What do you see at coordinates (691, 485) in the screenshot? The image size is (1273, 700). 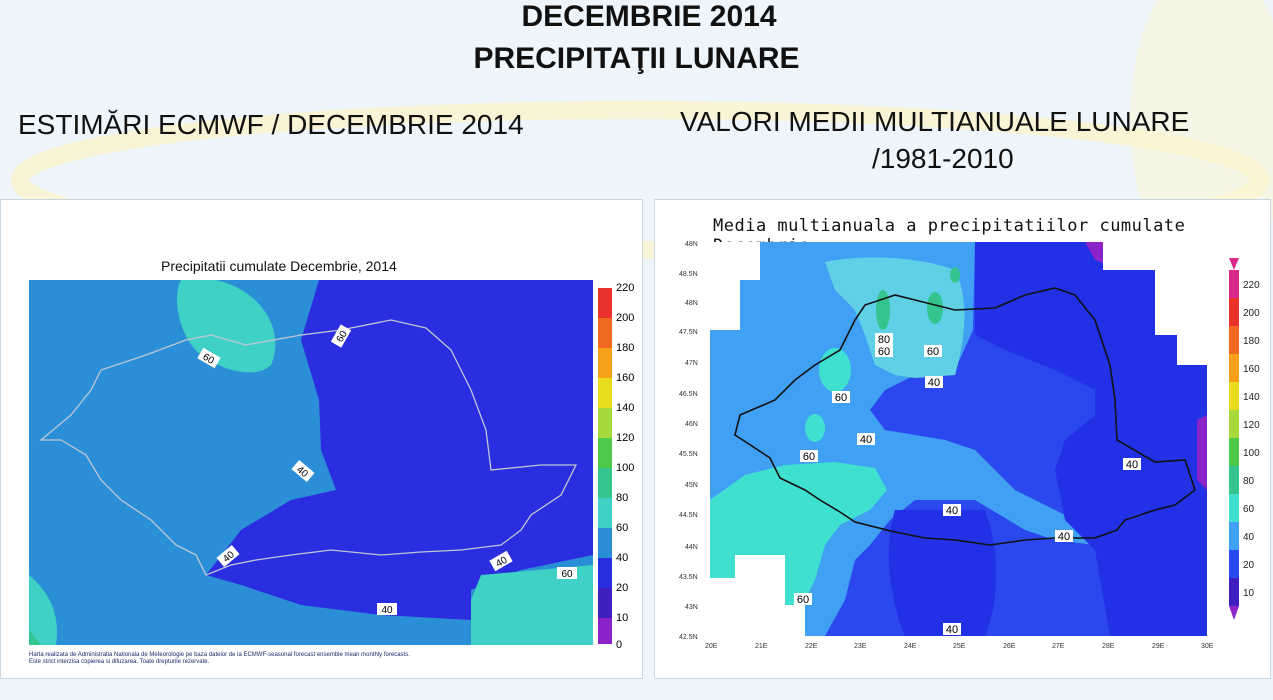 I see `svg-text: 45N` at bounding box center [691, 485].